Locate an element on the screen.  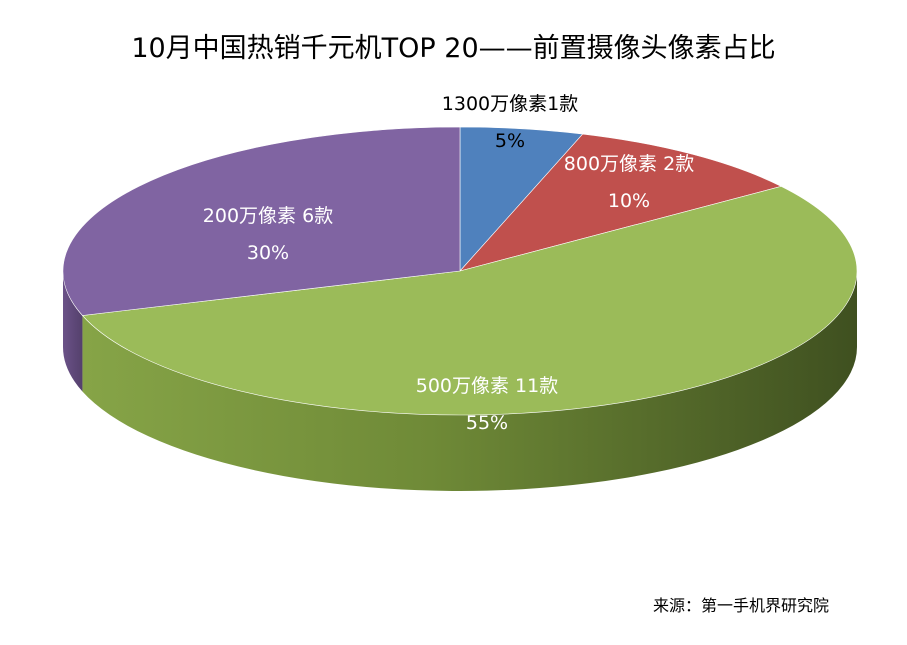
slice-percent-0: 5% is located at coordinates (510, 141).